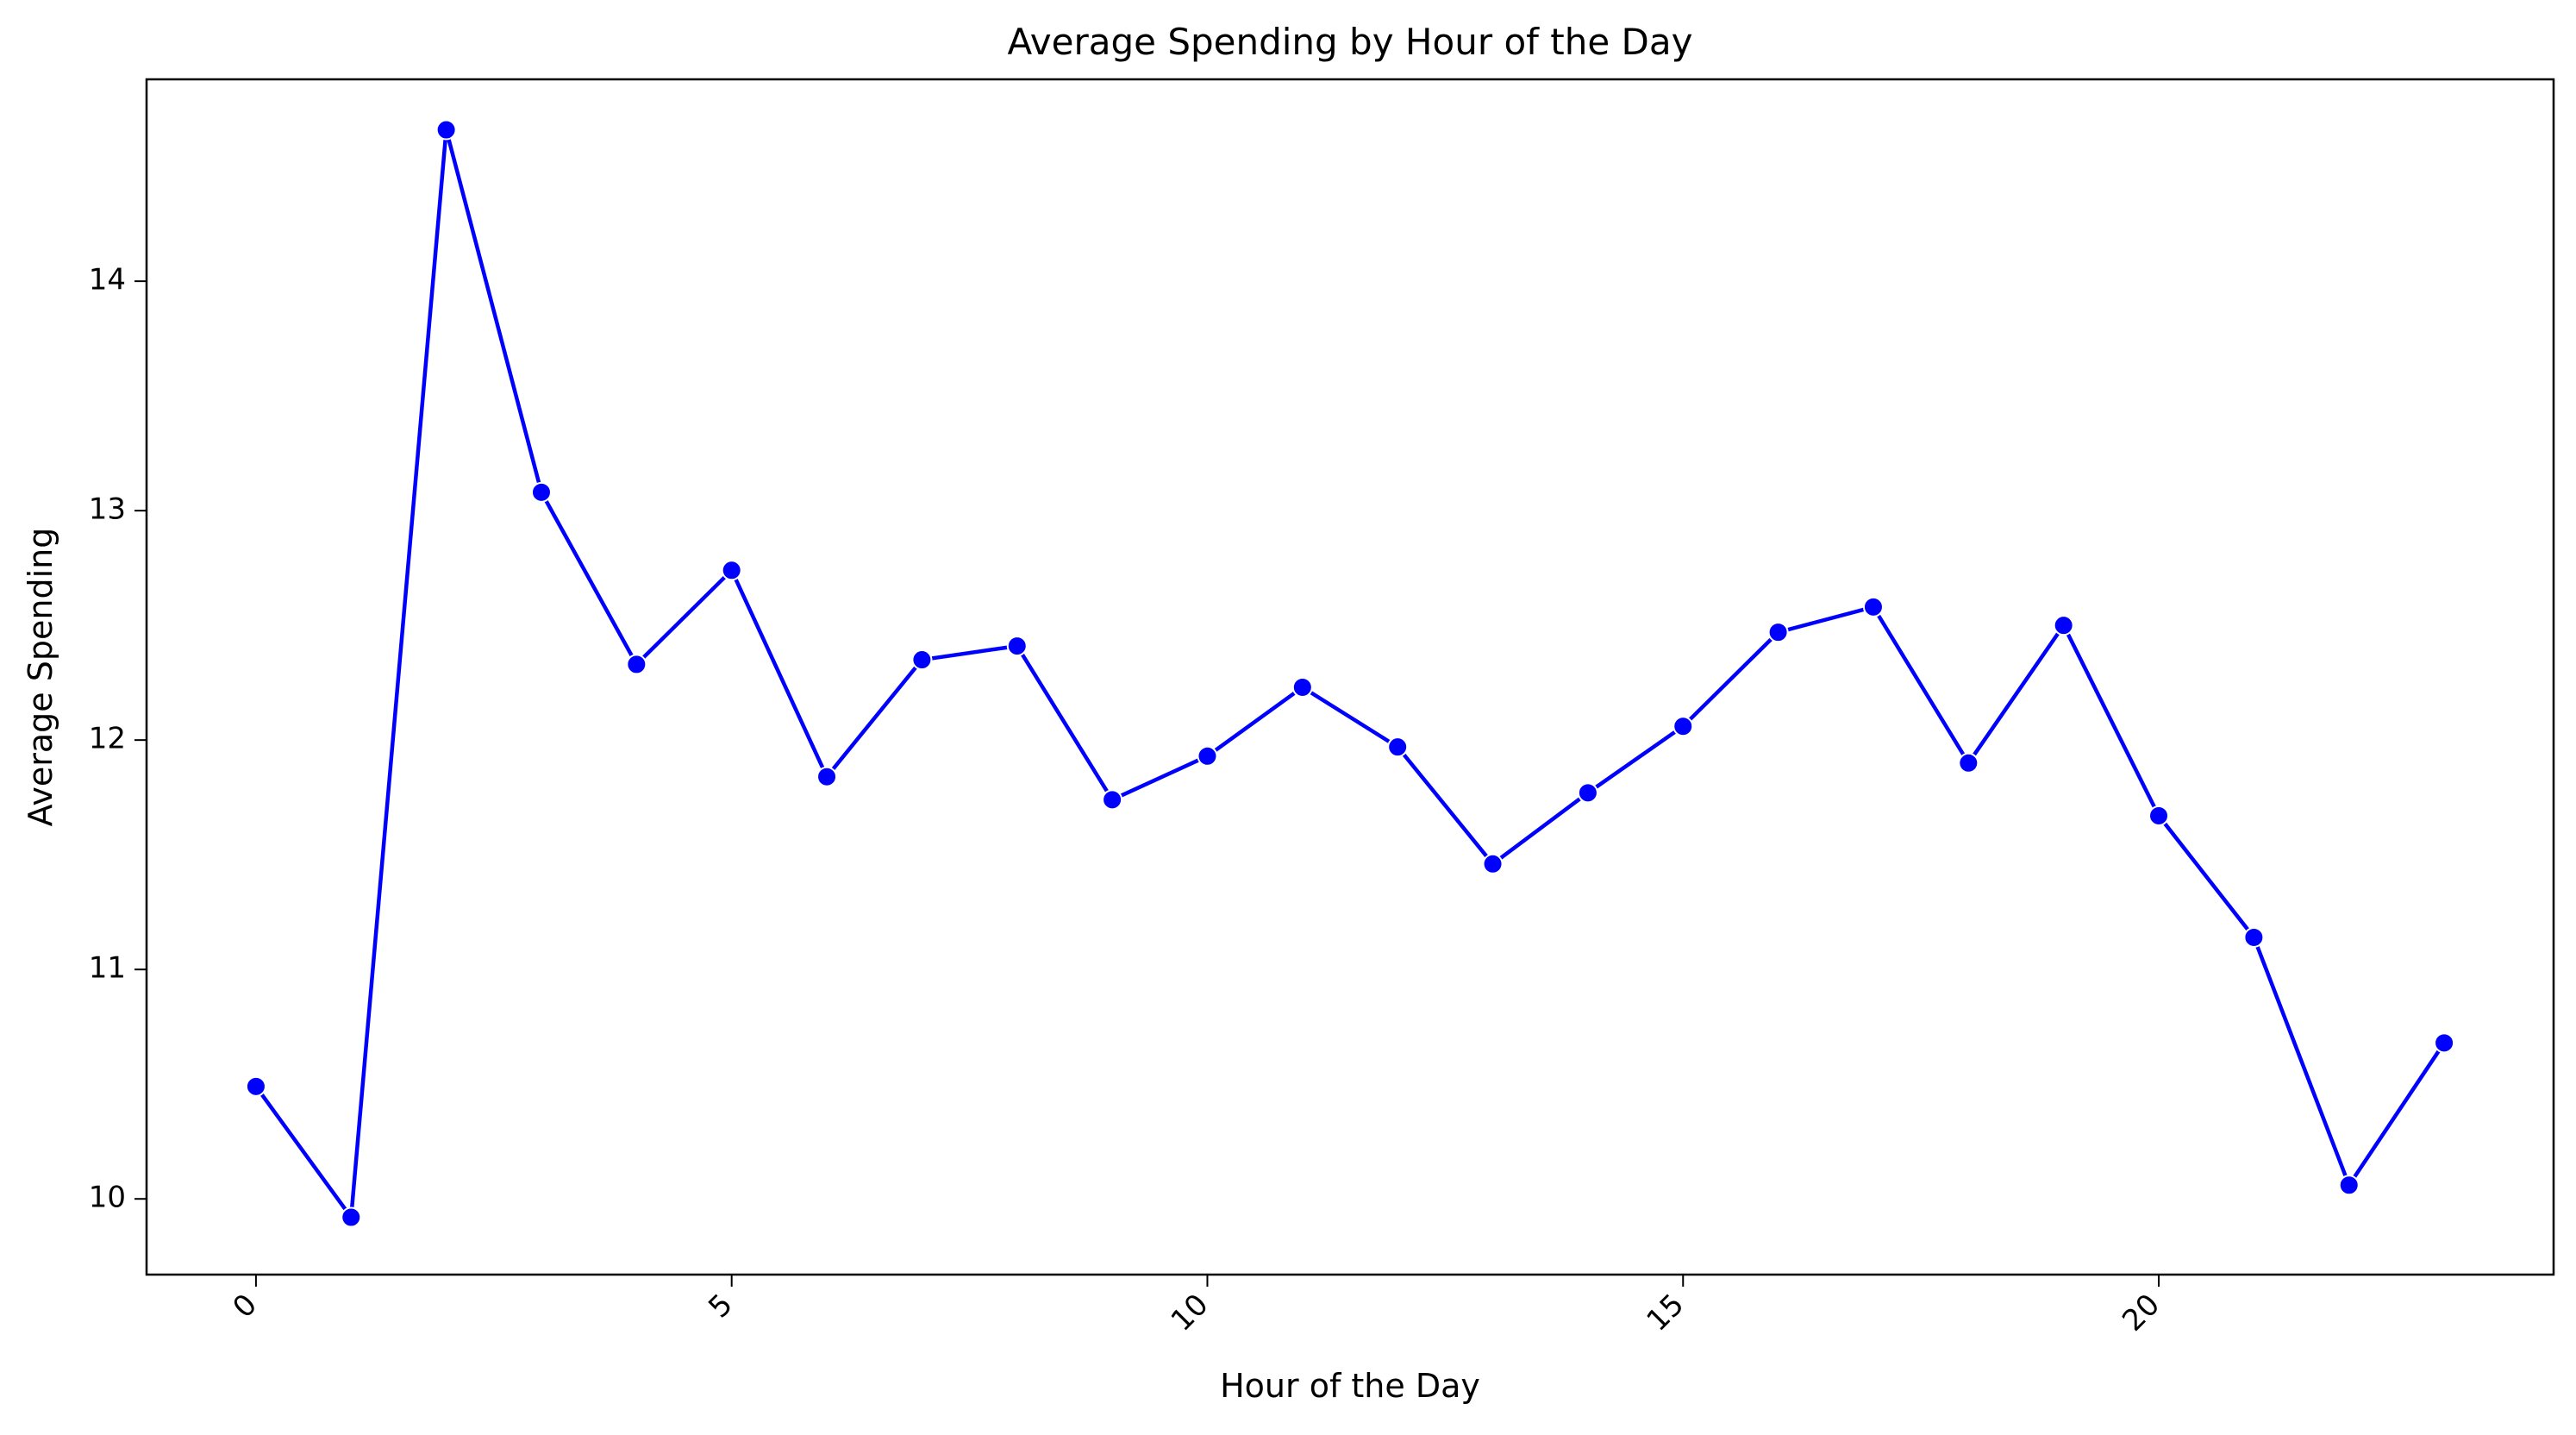 The width and height of the screenshot is (2576, 1435). I want to click on y-tick-label: 12, so click(108, 739).